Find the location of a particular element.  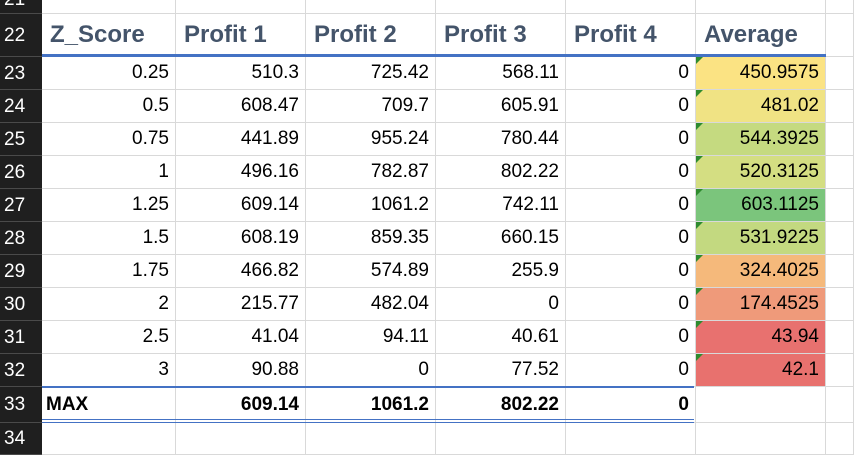

data-cell: 660.15 is located at coordinates (501, 238).